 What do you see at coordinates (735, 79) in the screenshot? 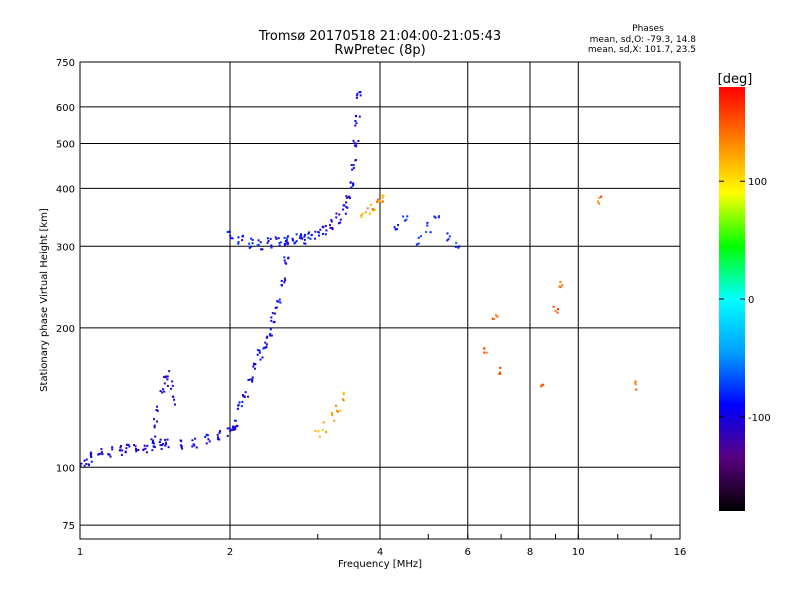
I see `colorbar-label: [deg]` at bounding box center [735, 79].